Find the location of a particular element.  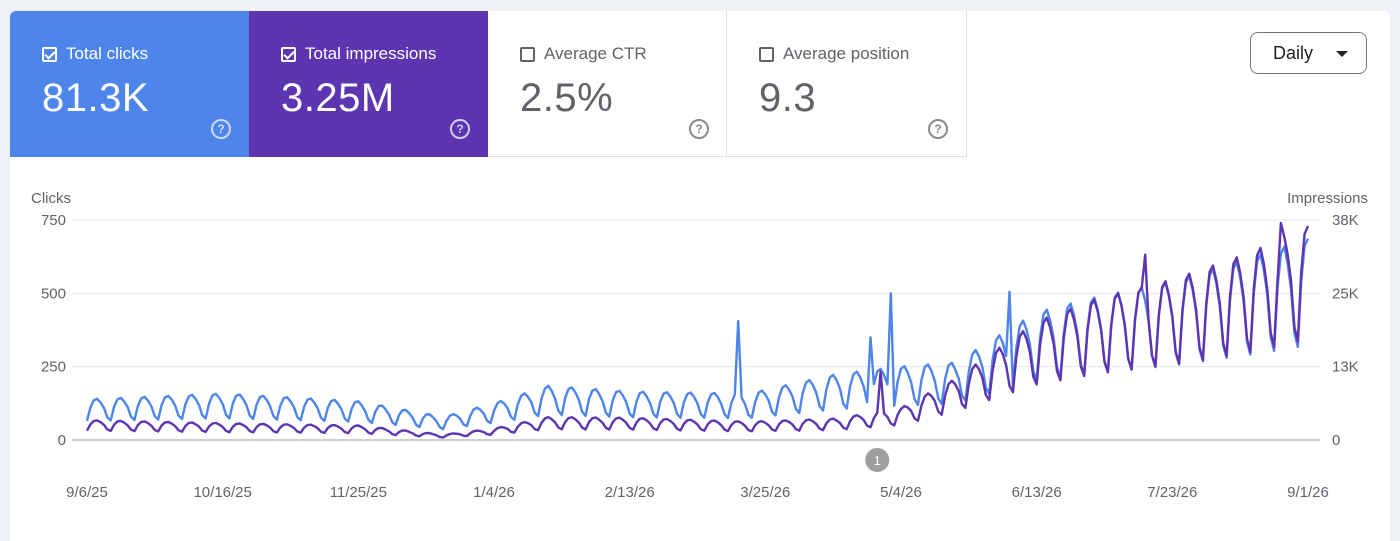

y-left-tick-label: 0 is located at coordinates (62, 440).